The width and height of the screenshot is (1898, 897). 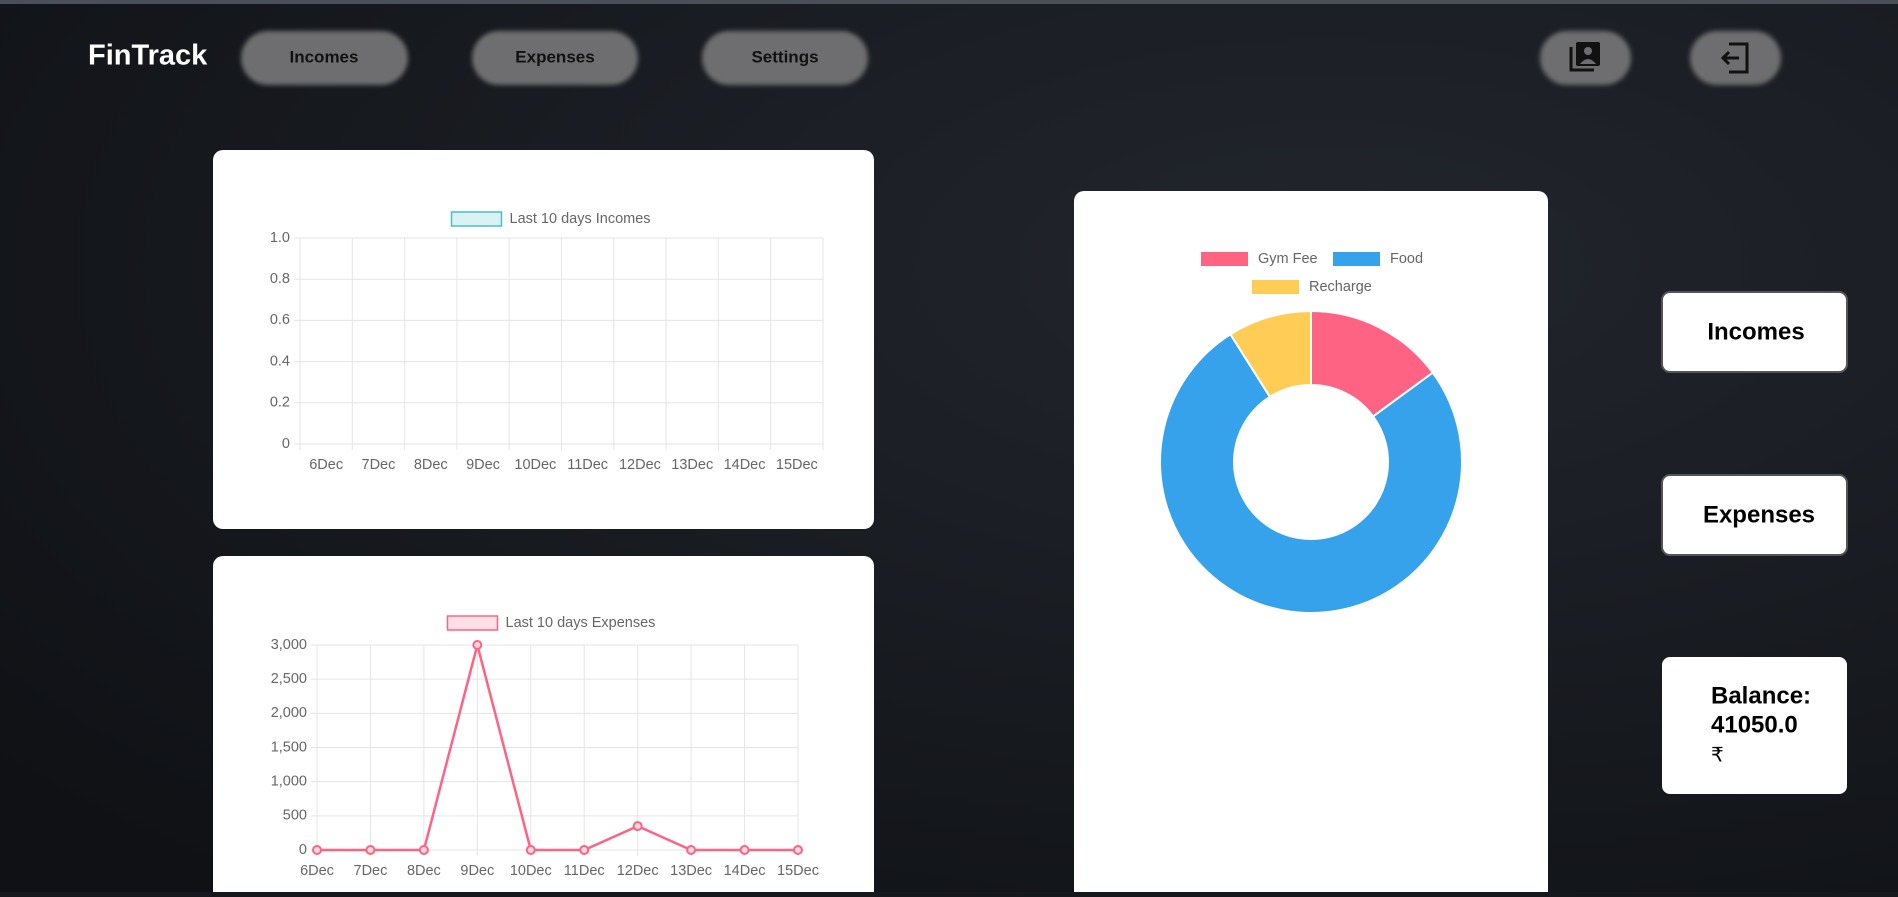 I want to click on y-tick-label: 2,500, so click(x=289, y=679).